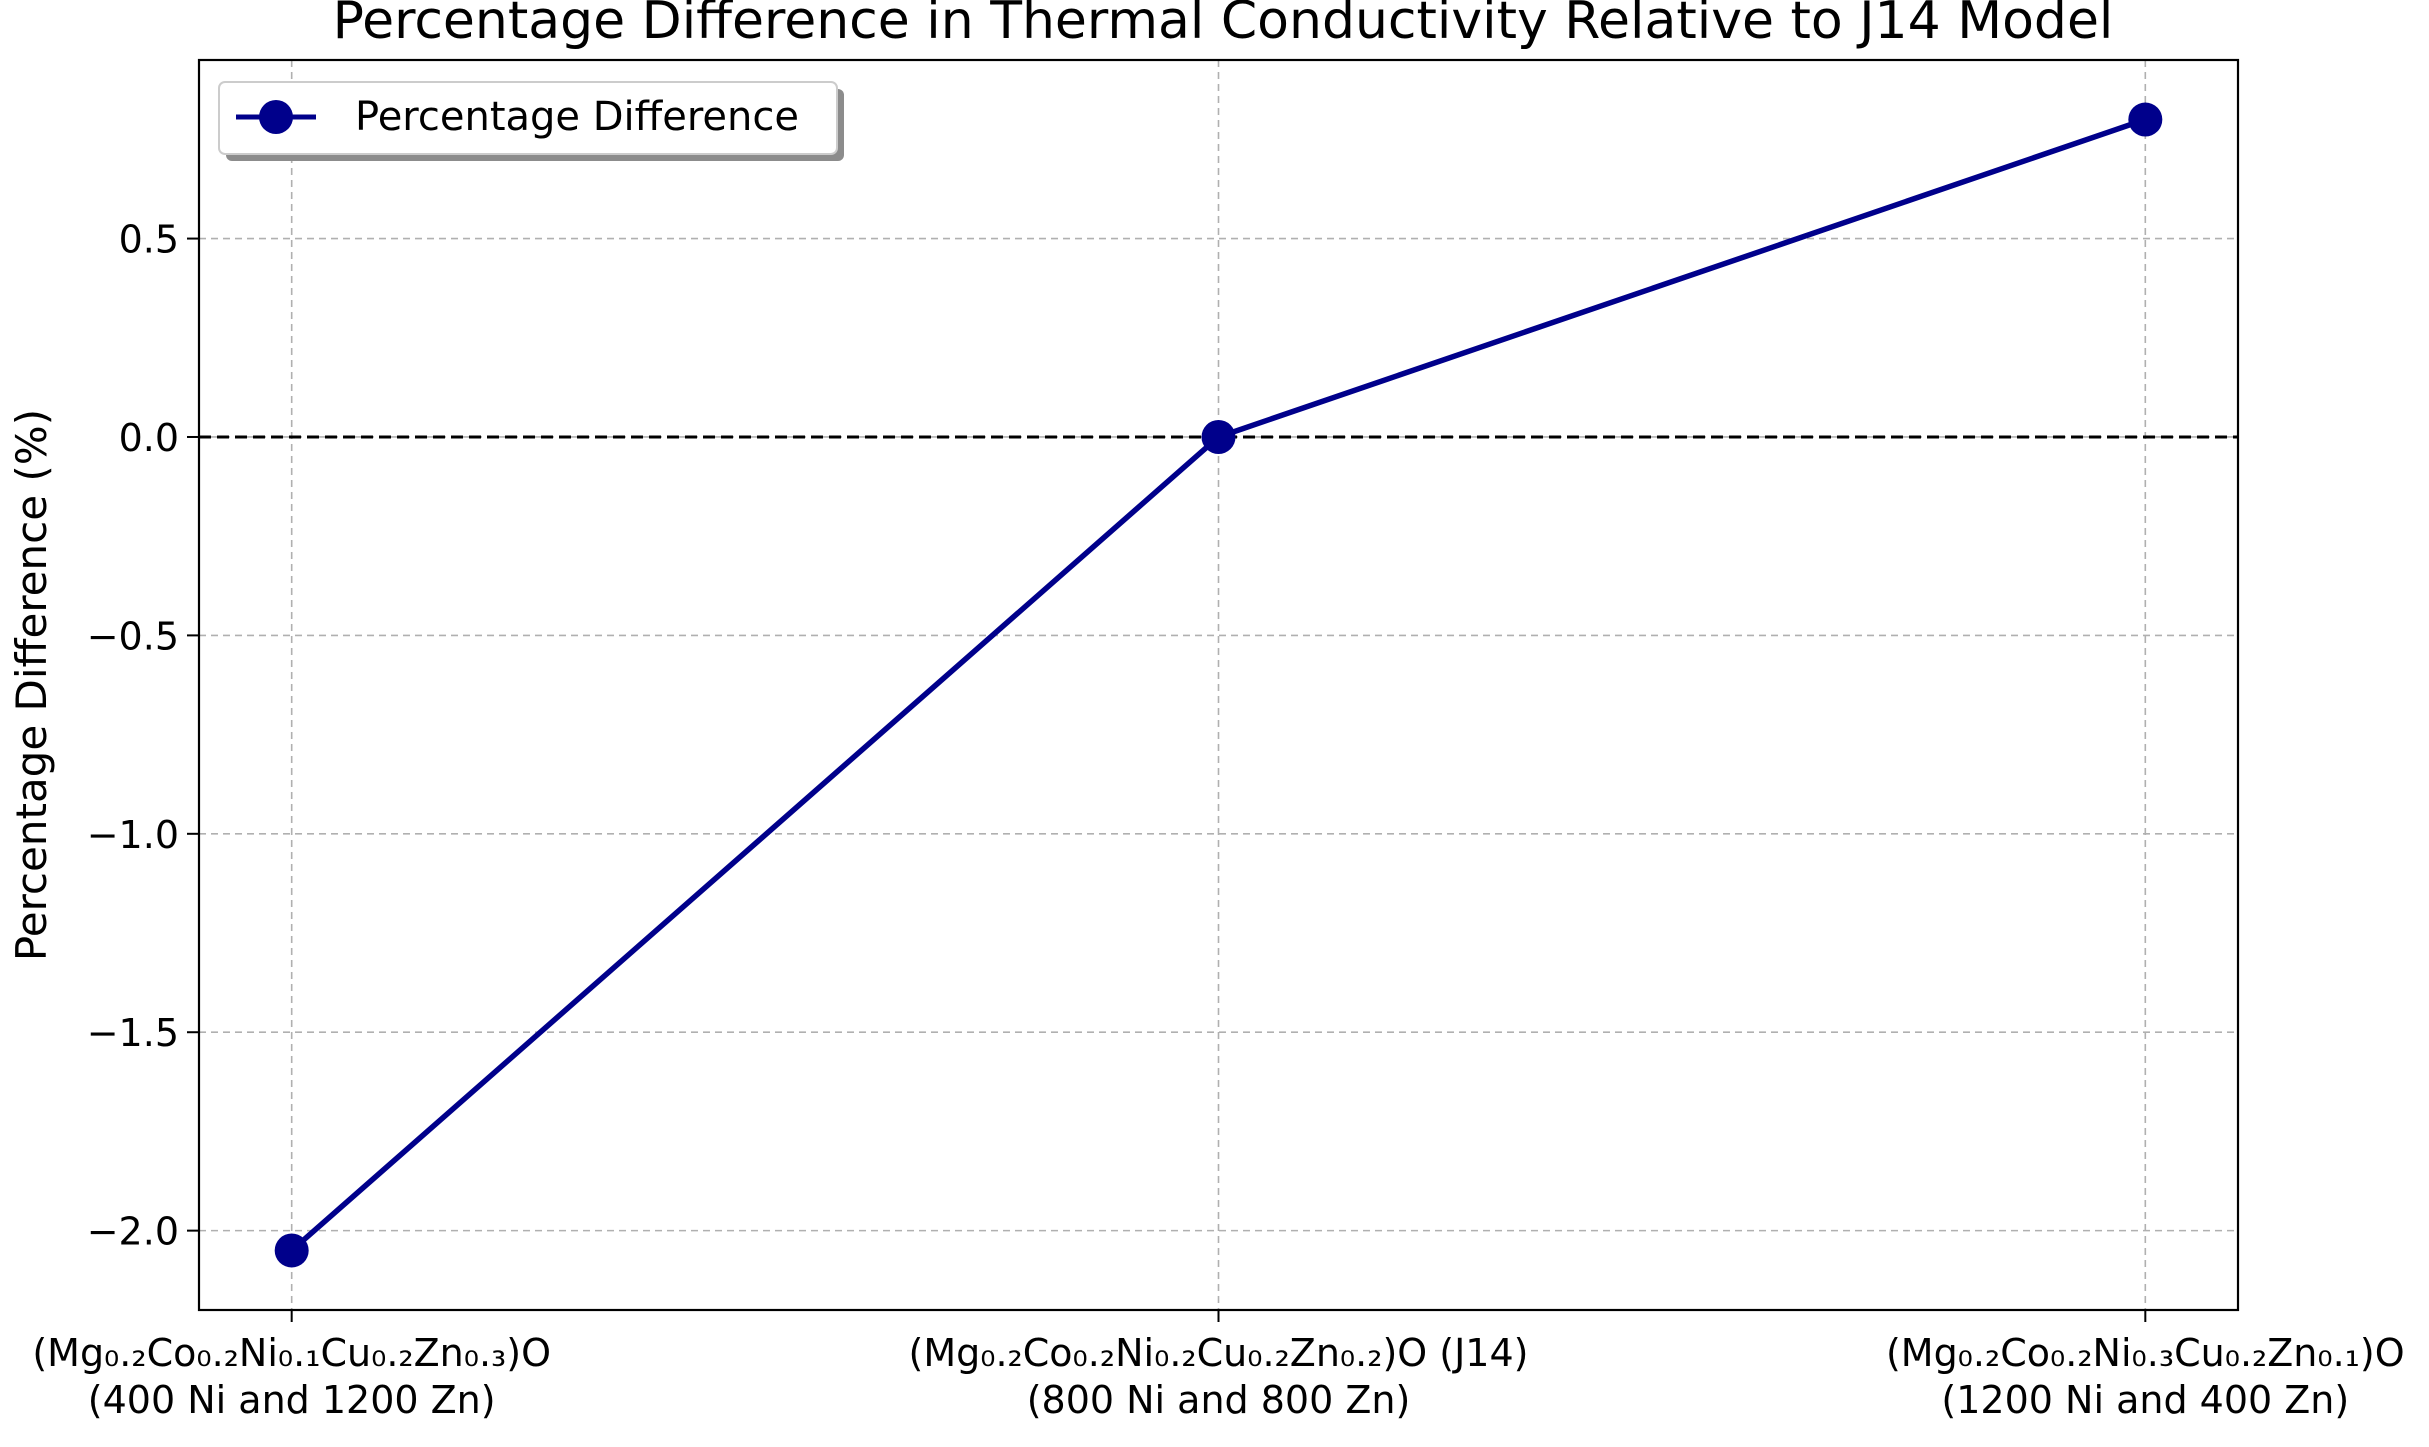 Image resolution: width=2429 pixels, height=1447 pixels. What do you see at coordinates (1219, 1353) in the screenshot?
I see `x-tick-label: (Mg₀.₂Co₀.₂Ni₀.₂Cu₀.₂Zn₀.₂)O (J14)` at bounding box center [1219, 1353].